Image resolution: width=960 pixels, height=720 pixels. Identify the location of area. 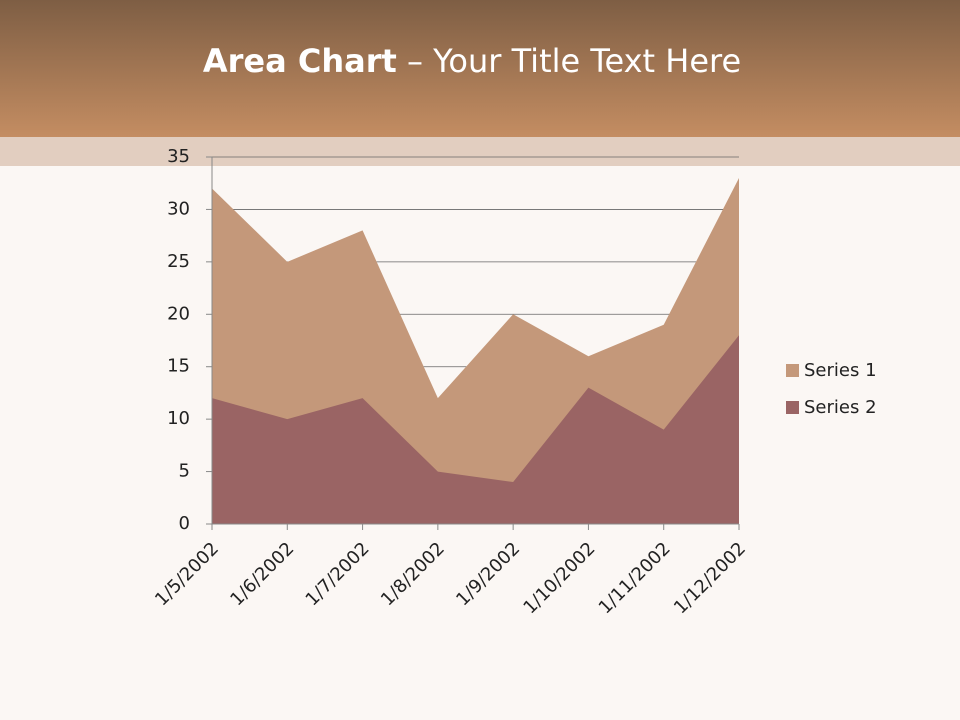
(475, 429).